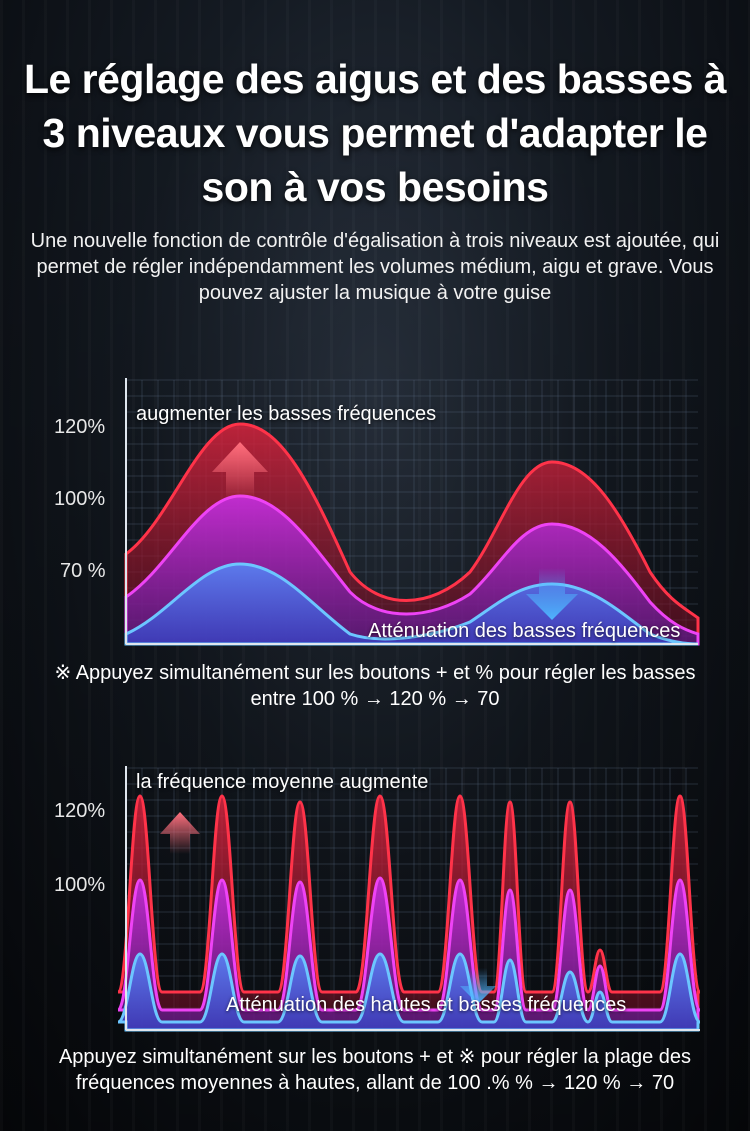  Describe the element at coordinates (411, 604) in the screenshot. I see `cut-curve-area` at that location.